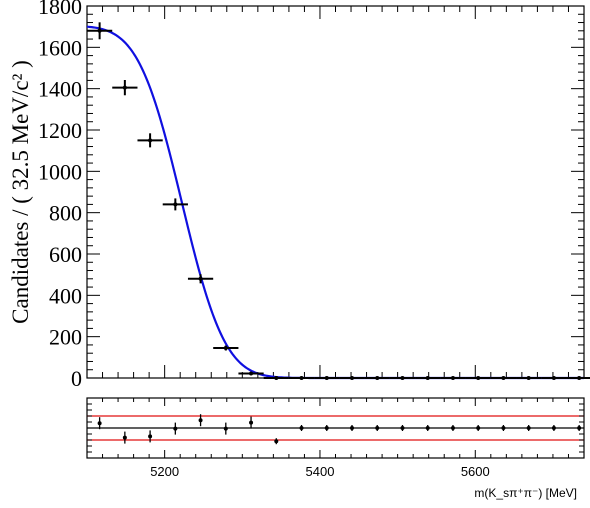 The width and height of the screenshot is (590, 508). What do you see at coordinates (60, 89) in the screenshot?
I see `y-tick-label: 1400` at bounding box center [60, 89].